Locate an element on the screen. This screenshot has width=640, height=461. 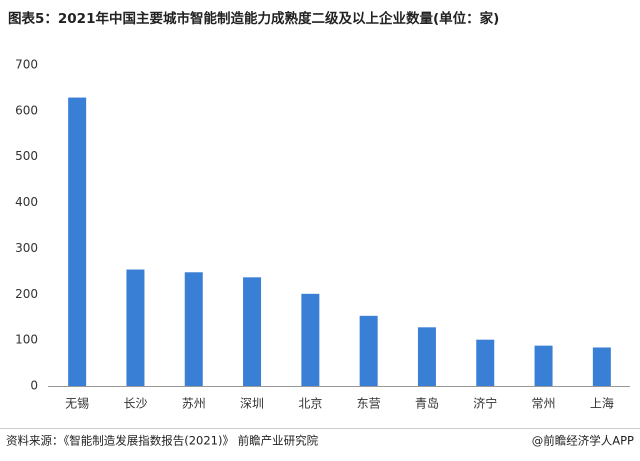
credit: @前瞻经济学人APP is located at coordinates (583, 441).